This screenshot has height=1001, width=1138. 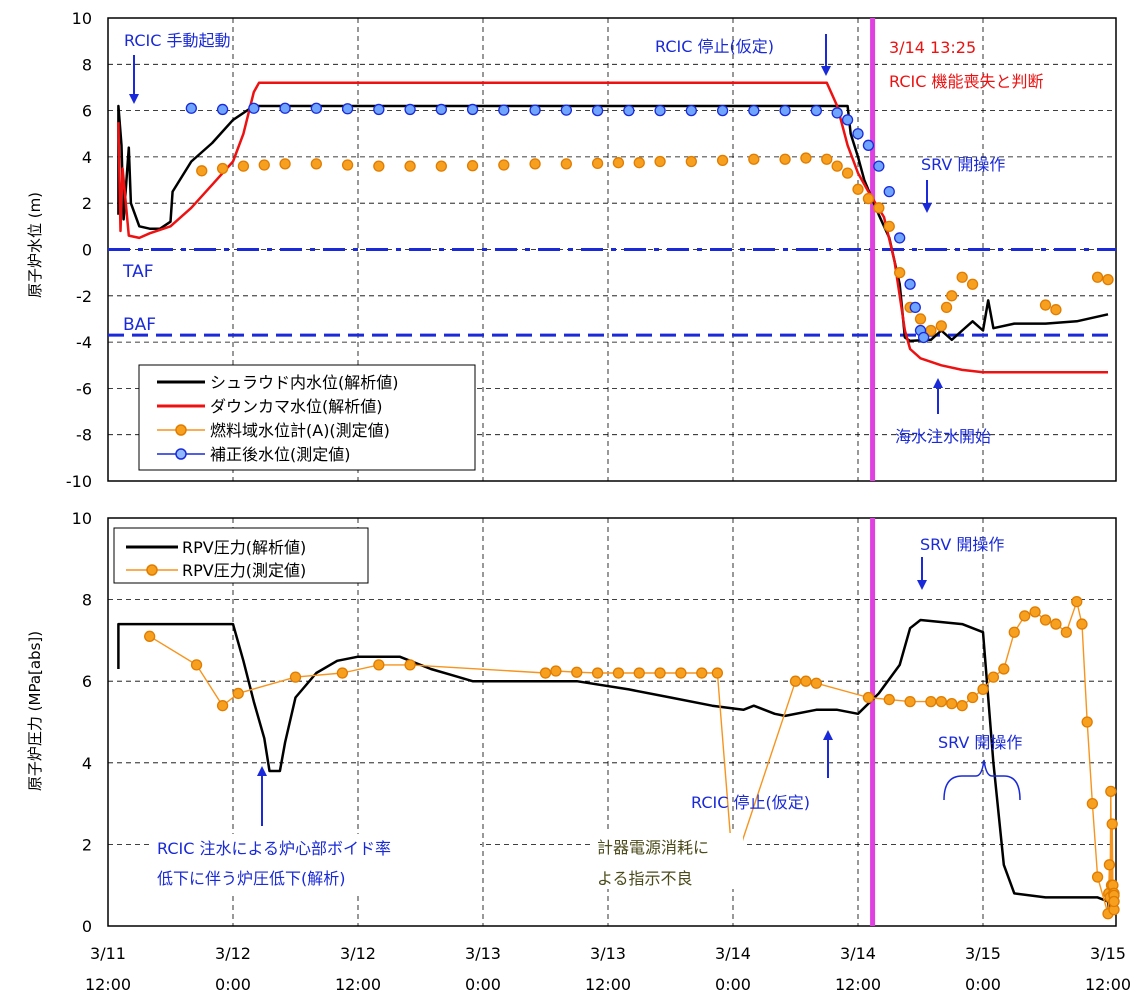 What do you see at coordinates (244, 570) in the screenshot?
I see `legend-label-rpv-measured: RPV圧力(測定値)` at bounding box center [244, 570].